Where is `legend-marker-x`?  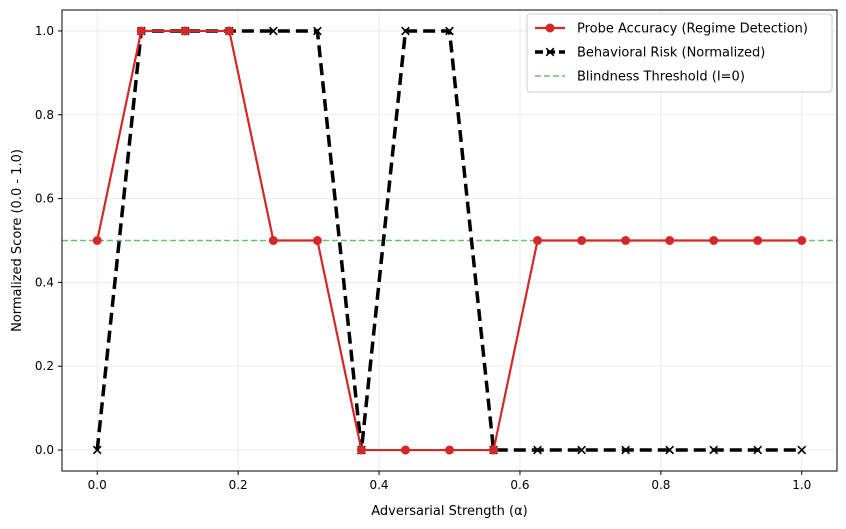
legend-marker-x is located at coordinates (550, 52).